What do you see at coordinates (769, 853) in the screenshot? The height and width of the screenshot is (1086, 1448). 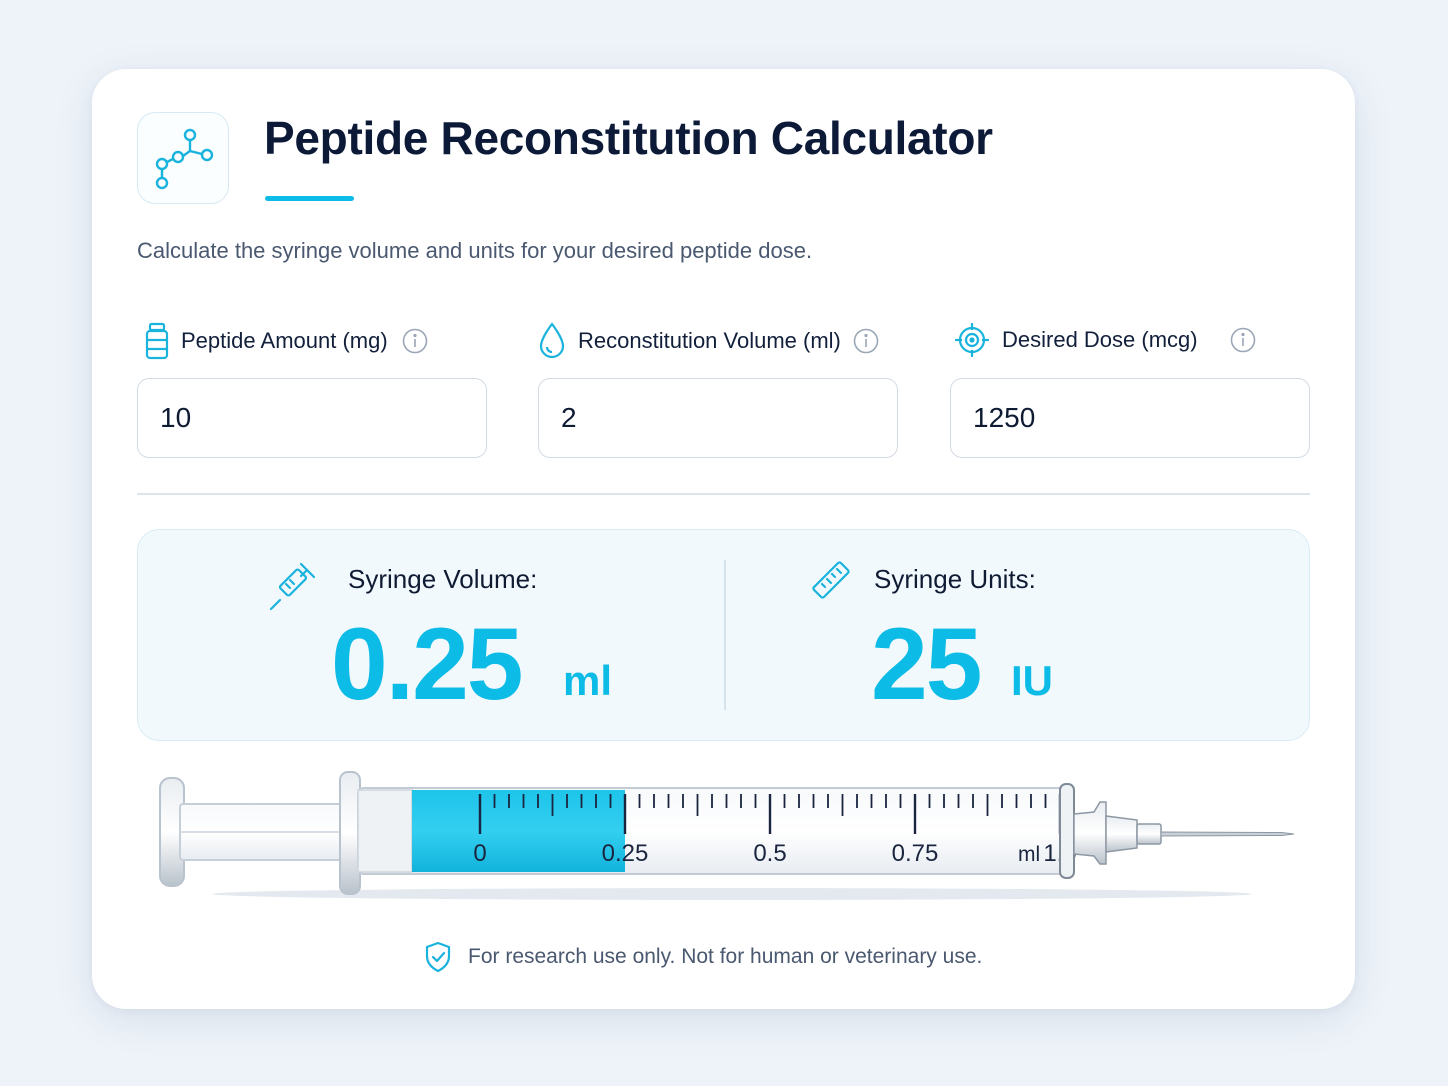 I see `scale-label: 0.5` at bounding box center [769, 853].